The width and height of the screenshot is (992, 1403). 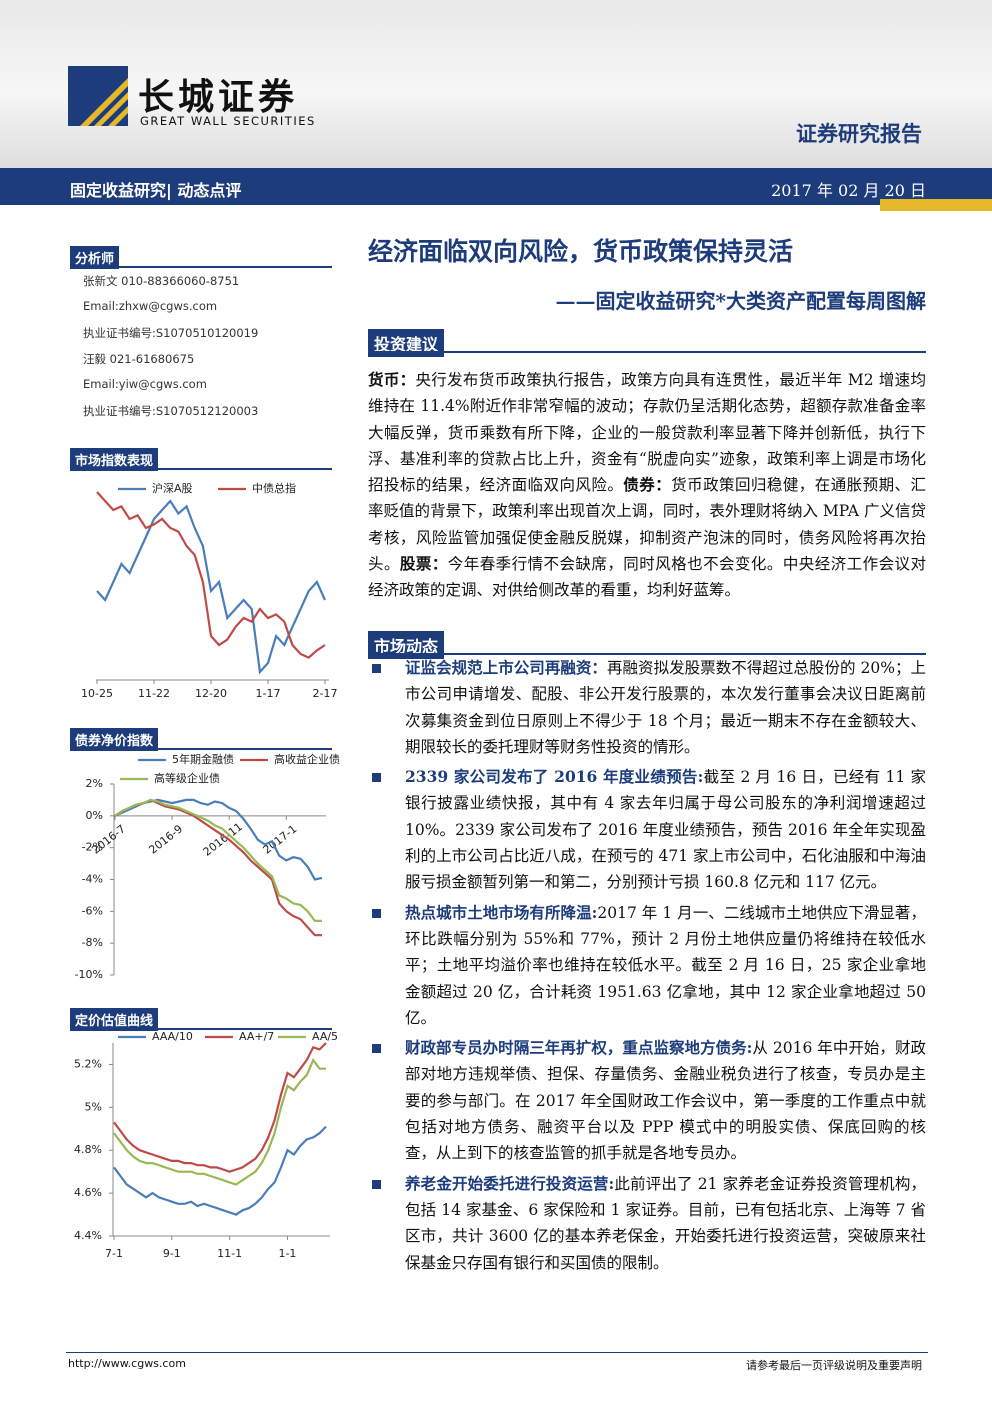 I want to click on date: 2017 年 02 月 20 日, so click(x=848, y=190).